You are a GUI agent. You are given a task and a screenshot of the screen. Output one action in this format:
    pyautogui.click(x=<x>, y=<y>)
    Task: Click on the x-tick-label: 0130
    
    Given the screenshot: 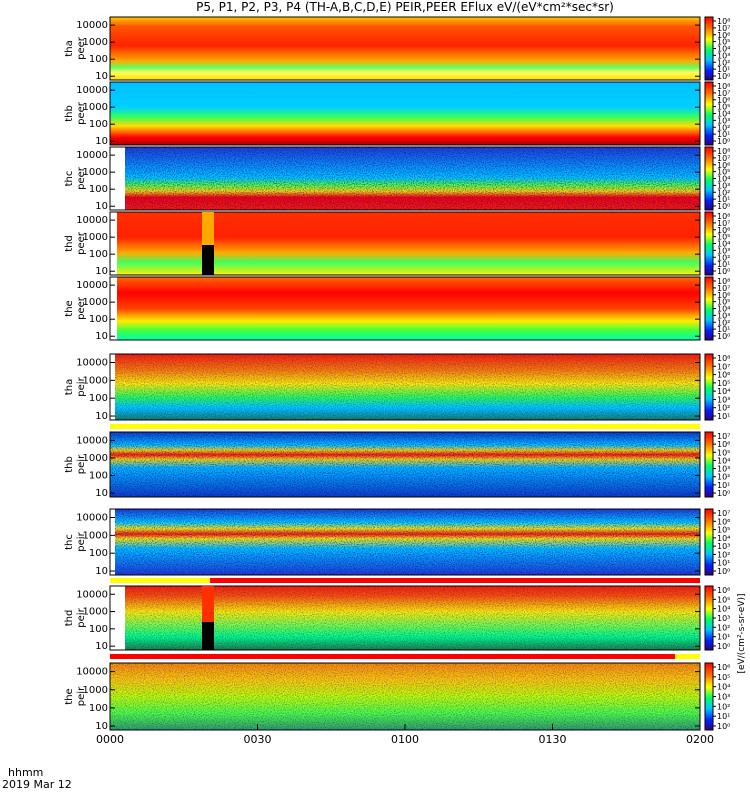 What is the action you would take?
    pyautogui.click(x=553, y=739)
    